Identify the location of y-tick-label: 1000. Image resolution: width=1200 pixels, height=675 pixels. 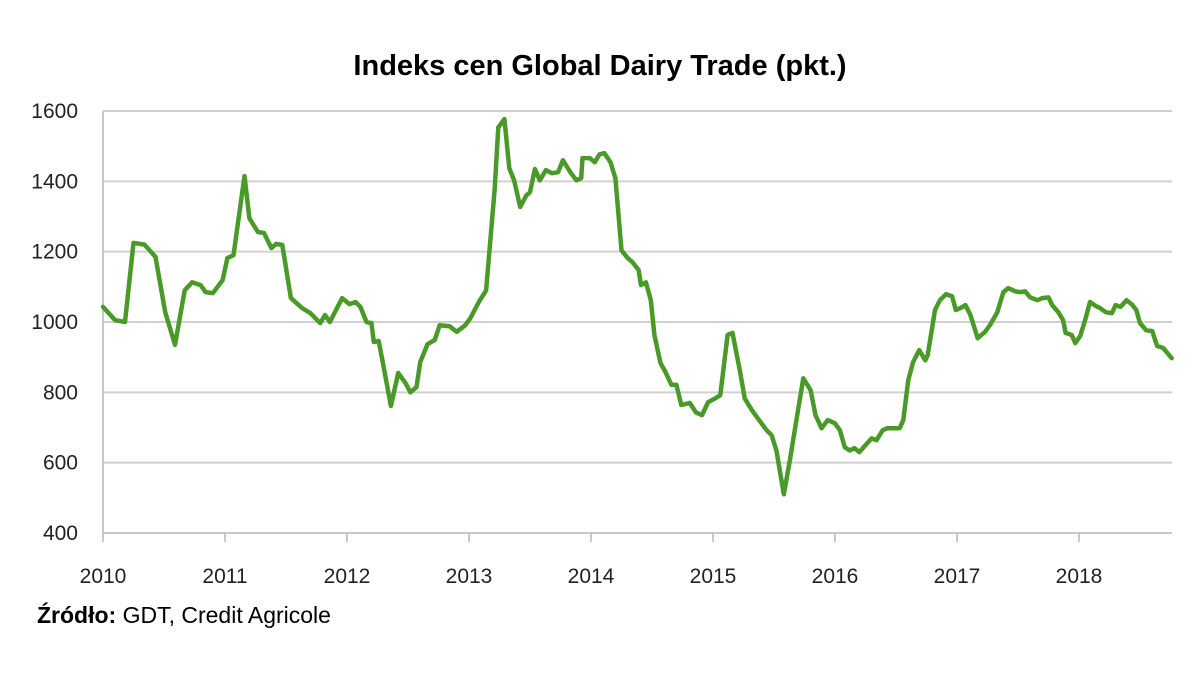
(54, 322).